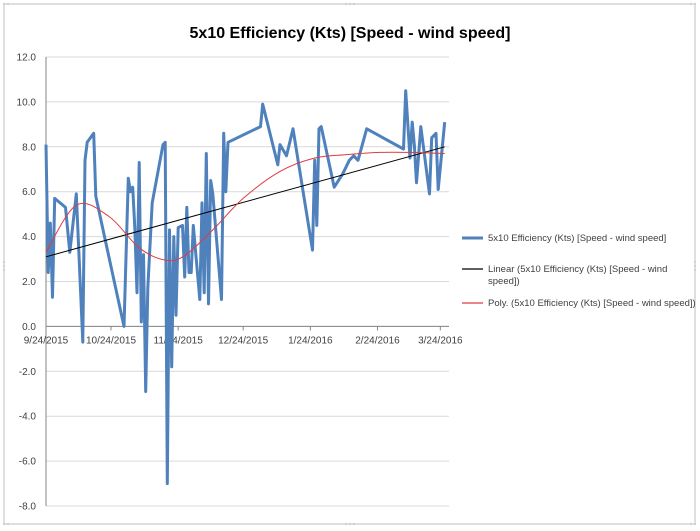 Image resolution: width=700 pixels, height=531 pixels. Describe the element at coordinates (245, 206) in the screenshot. I see `series-poly-trendline` at that location.